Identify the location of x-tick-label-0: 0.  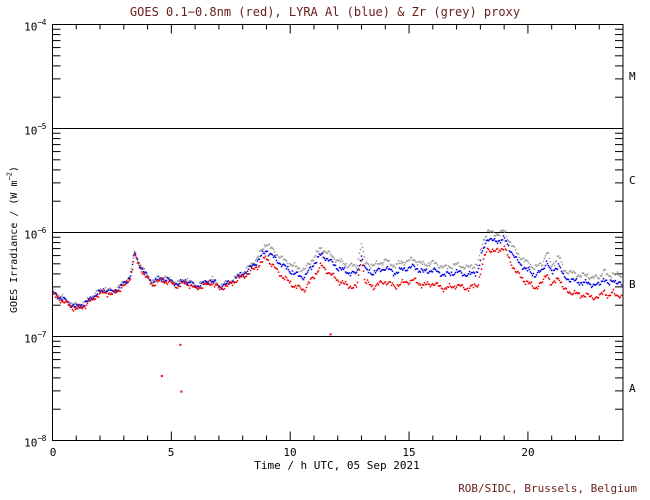
(53, 452).